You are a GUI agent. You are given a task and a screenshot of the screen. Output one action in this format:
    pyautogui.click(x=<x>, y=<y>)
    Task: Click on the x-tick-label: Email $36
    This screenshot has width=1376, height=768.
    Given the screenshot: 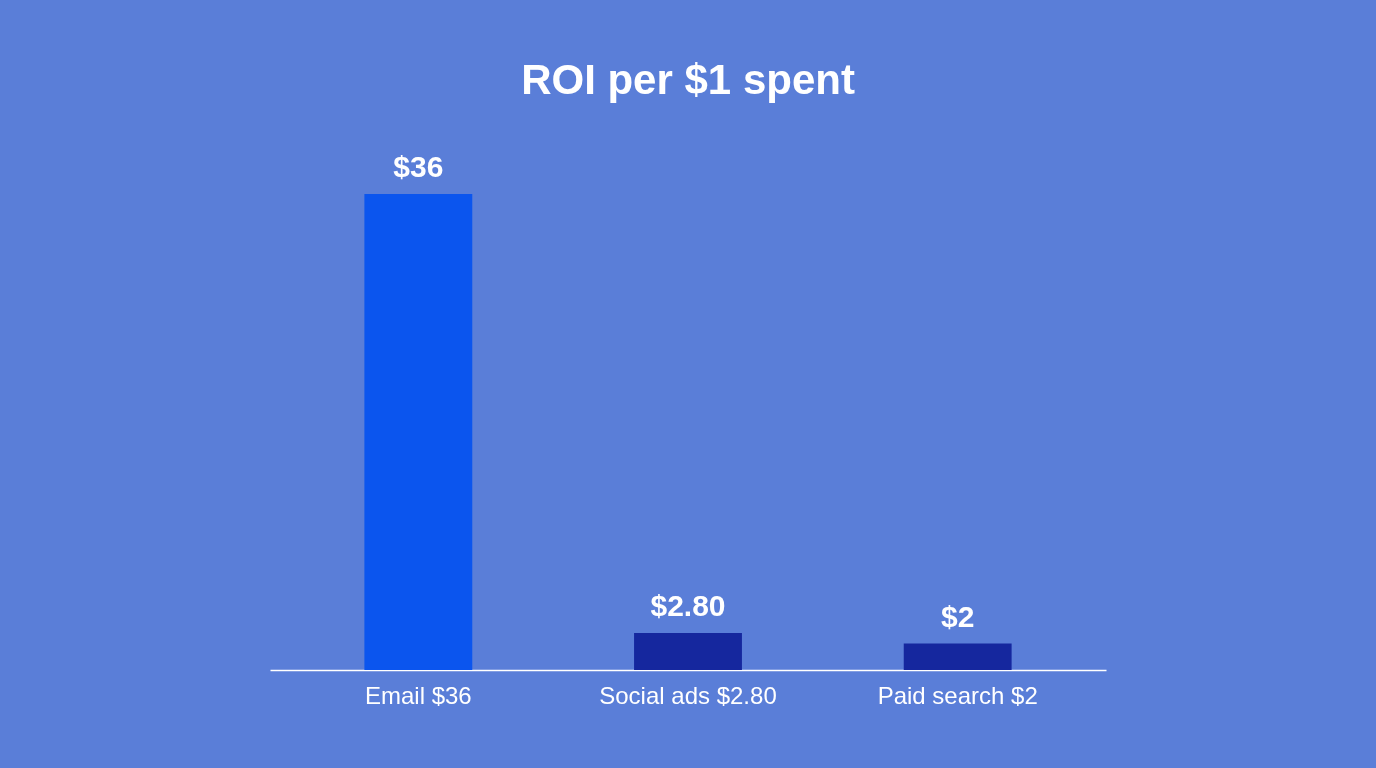 What is the action you would take?
    pyautogui.click(x=418, y=695)
    